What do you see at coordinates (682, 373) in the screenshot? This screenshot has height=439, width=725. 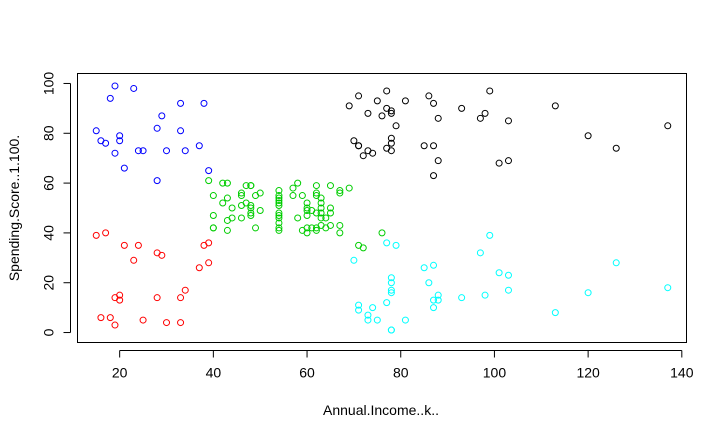 I see `x-tick-label: 140` at bounding box center [682, 373].